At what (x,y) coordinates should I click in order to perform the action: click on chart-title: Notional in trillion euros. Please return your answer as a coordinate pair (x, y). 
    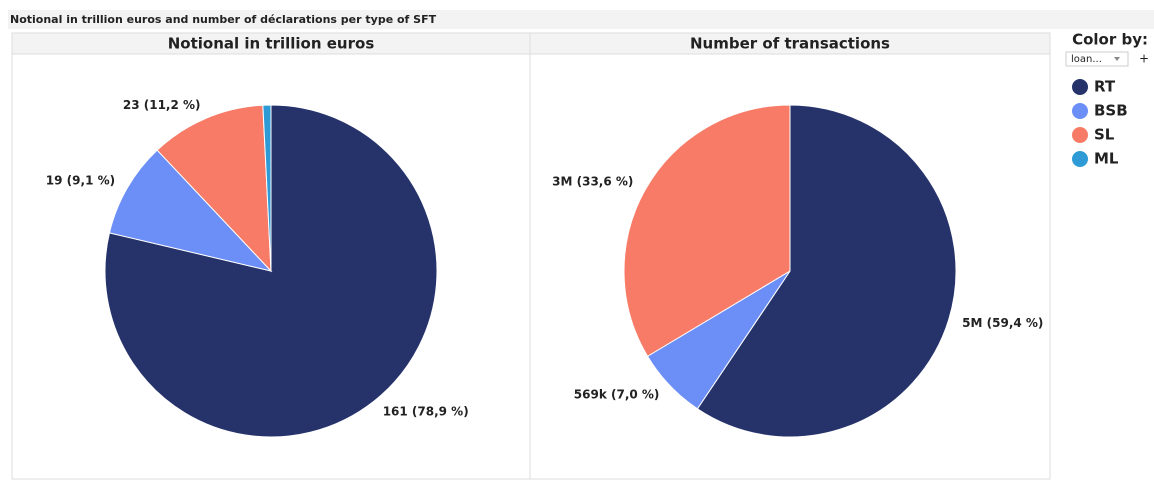
    Looking at the image, I should click on (271, 44).